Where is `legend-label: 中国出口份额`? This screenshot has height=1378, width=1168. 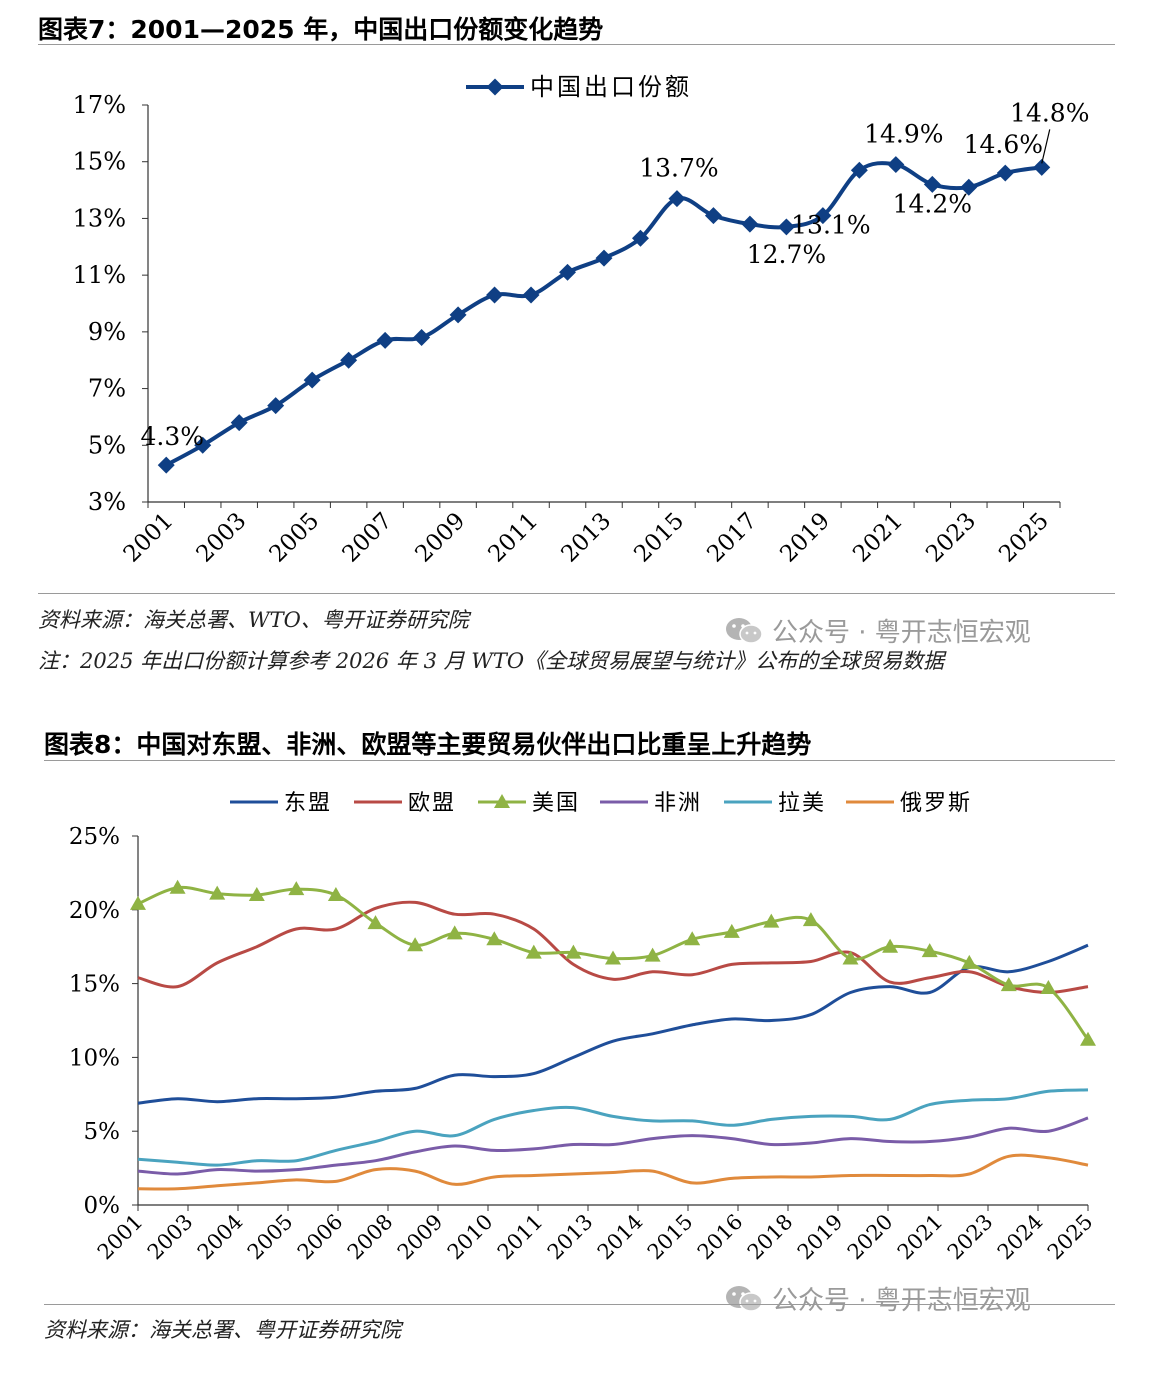
legend-label: 中国出口份额 is located at coordinates (611, 87).